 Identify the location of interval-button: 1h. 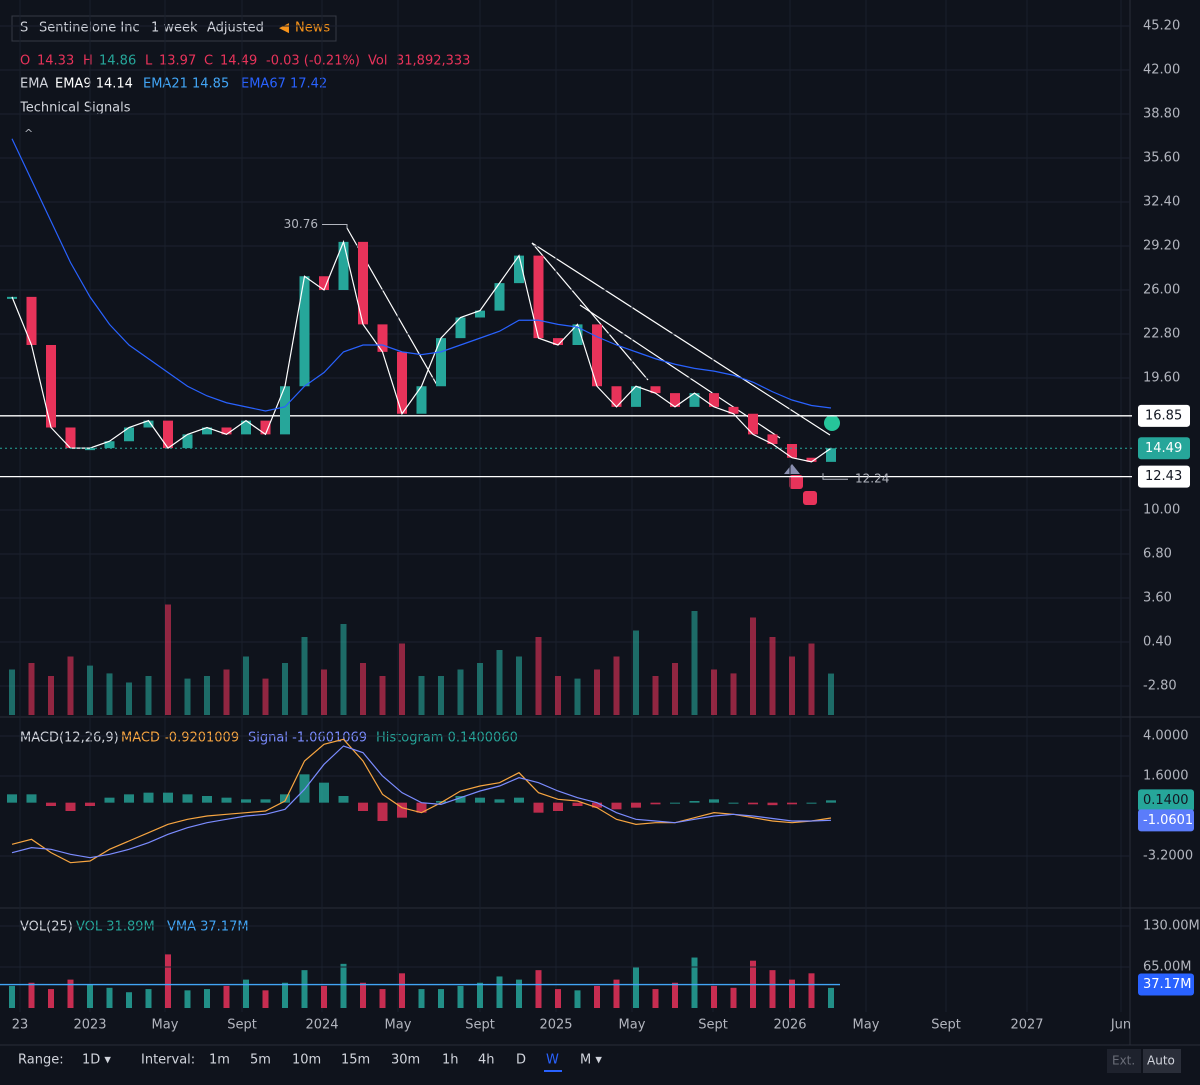
(450, 1060).